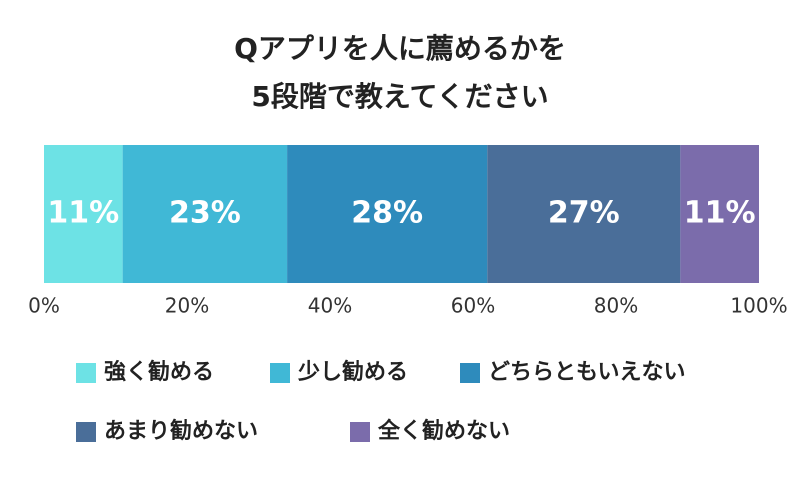 This screenshot has width=800, height=477. I want to click on data-label: 28%, so click(387, 213).